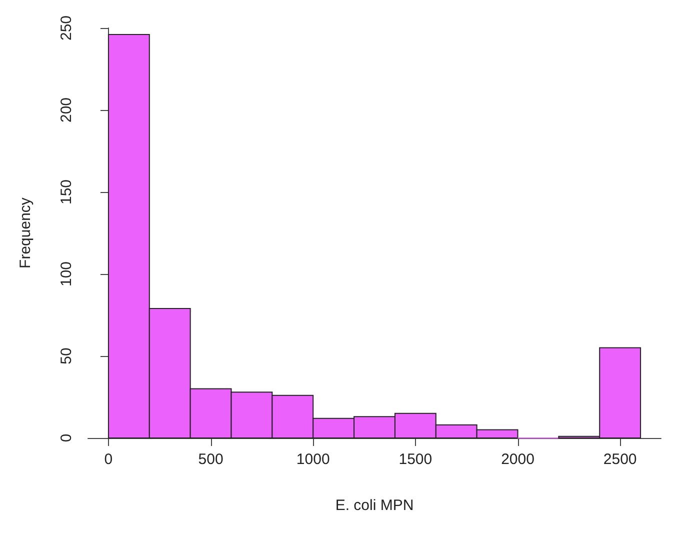 This screenshot has width=685, height=550. What do you see at coordinates (517, 459) in the screenshot?
I see `x-tick-label: 2000` at bounding box center [517, 459].